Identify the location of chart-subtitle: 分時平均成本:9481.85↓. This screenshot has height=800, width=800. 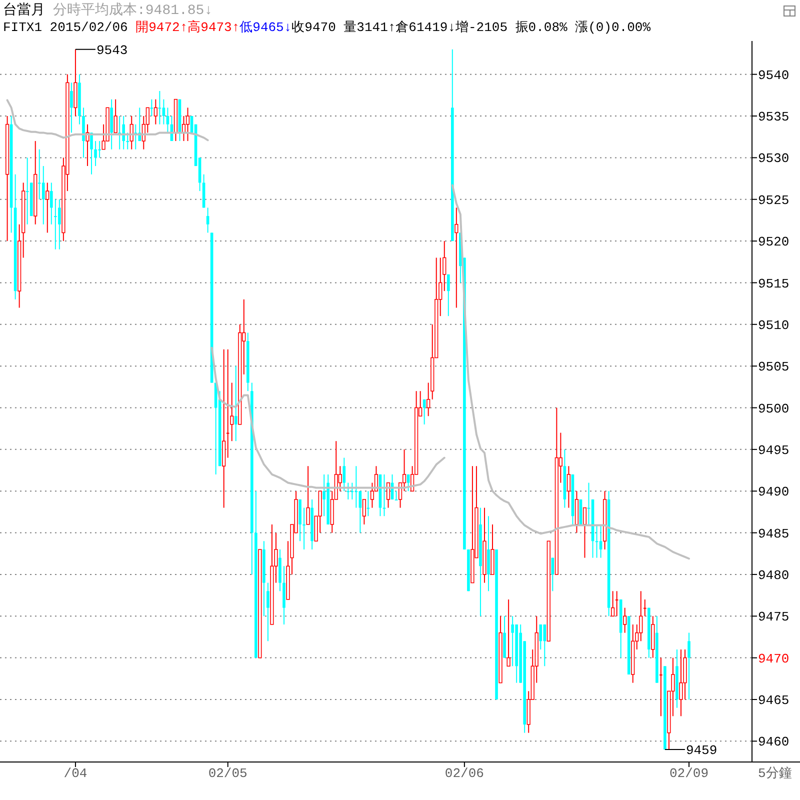
(133, 10).